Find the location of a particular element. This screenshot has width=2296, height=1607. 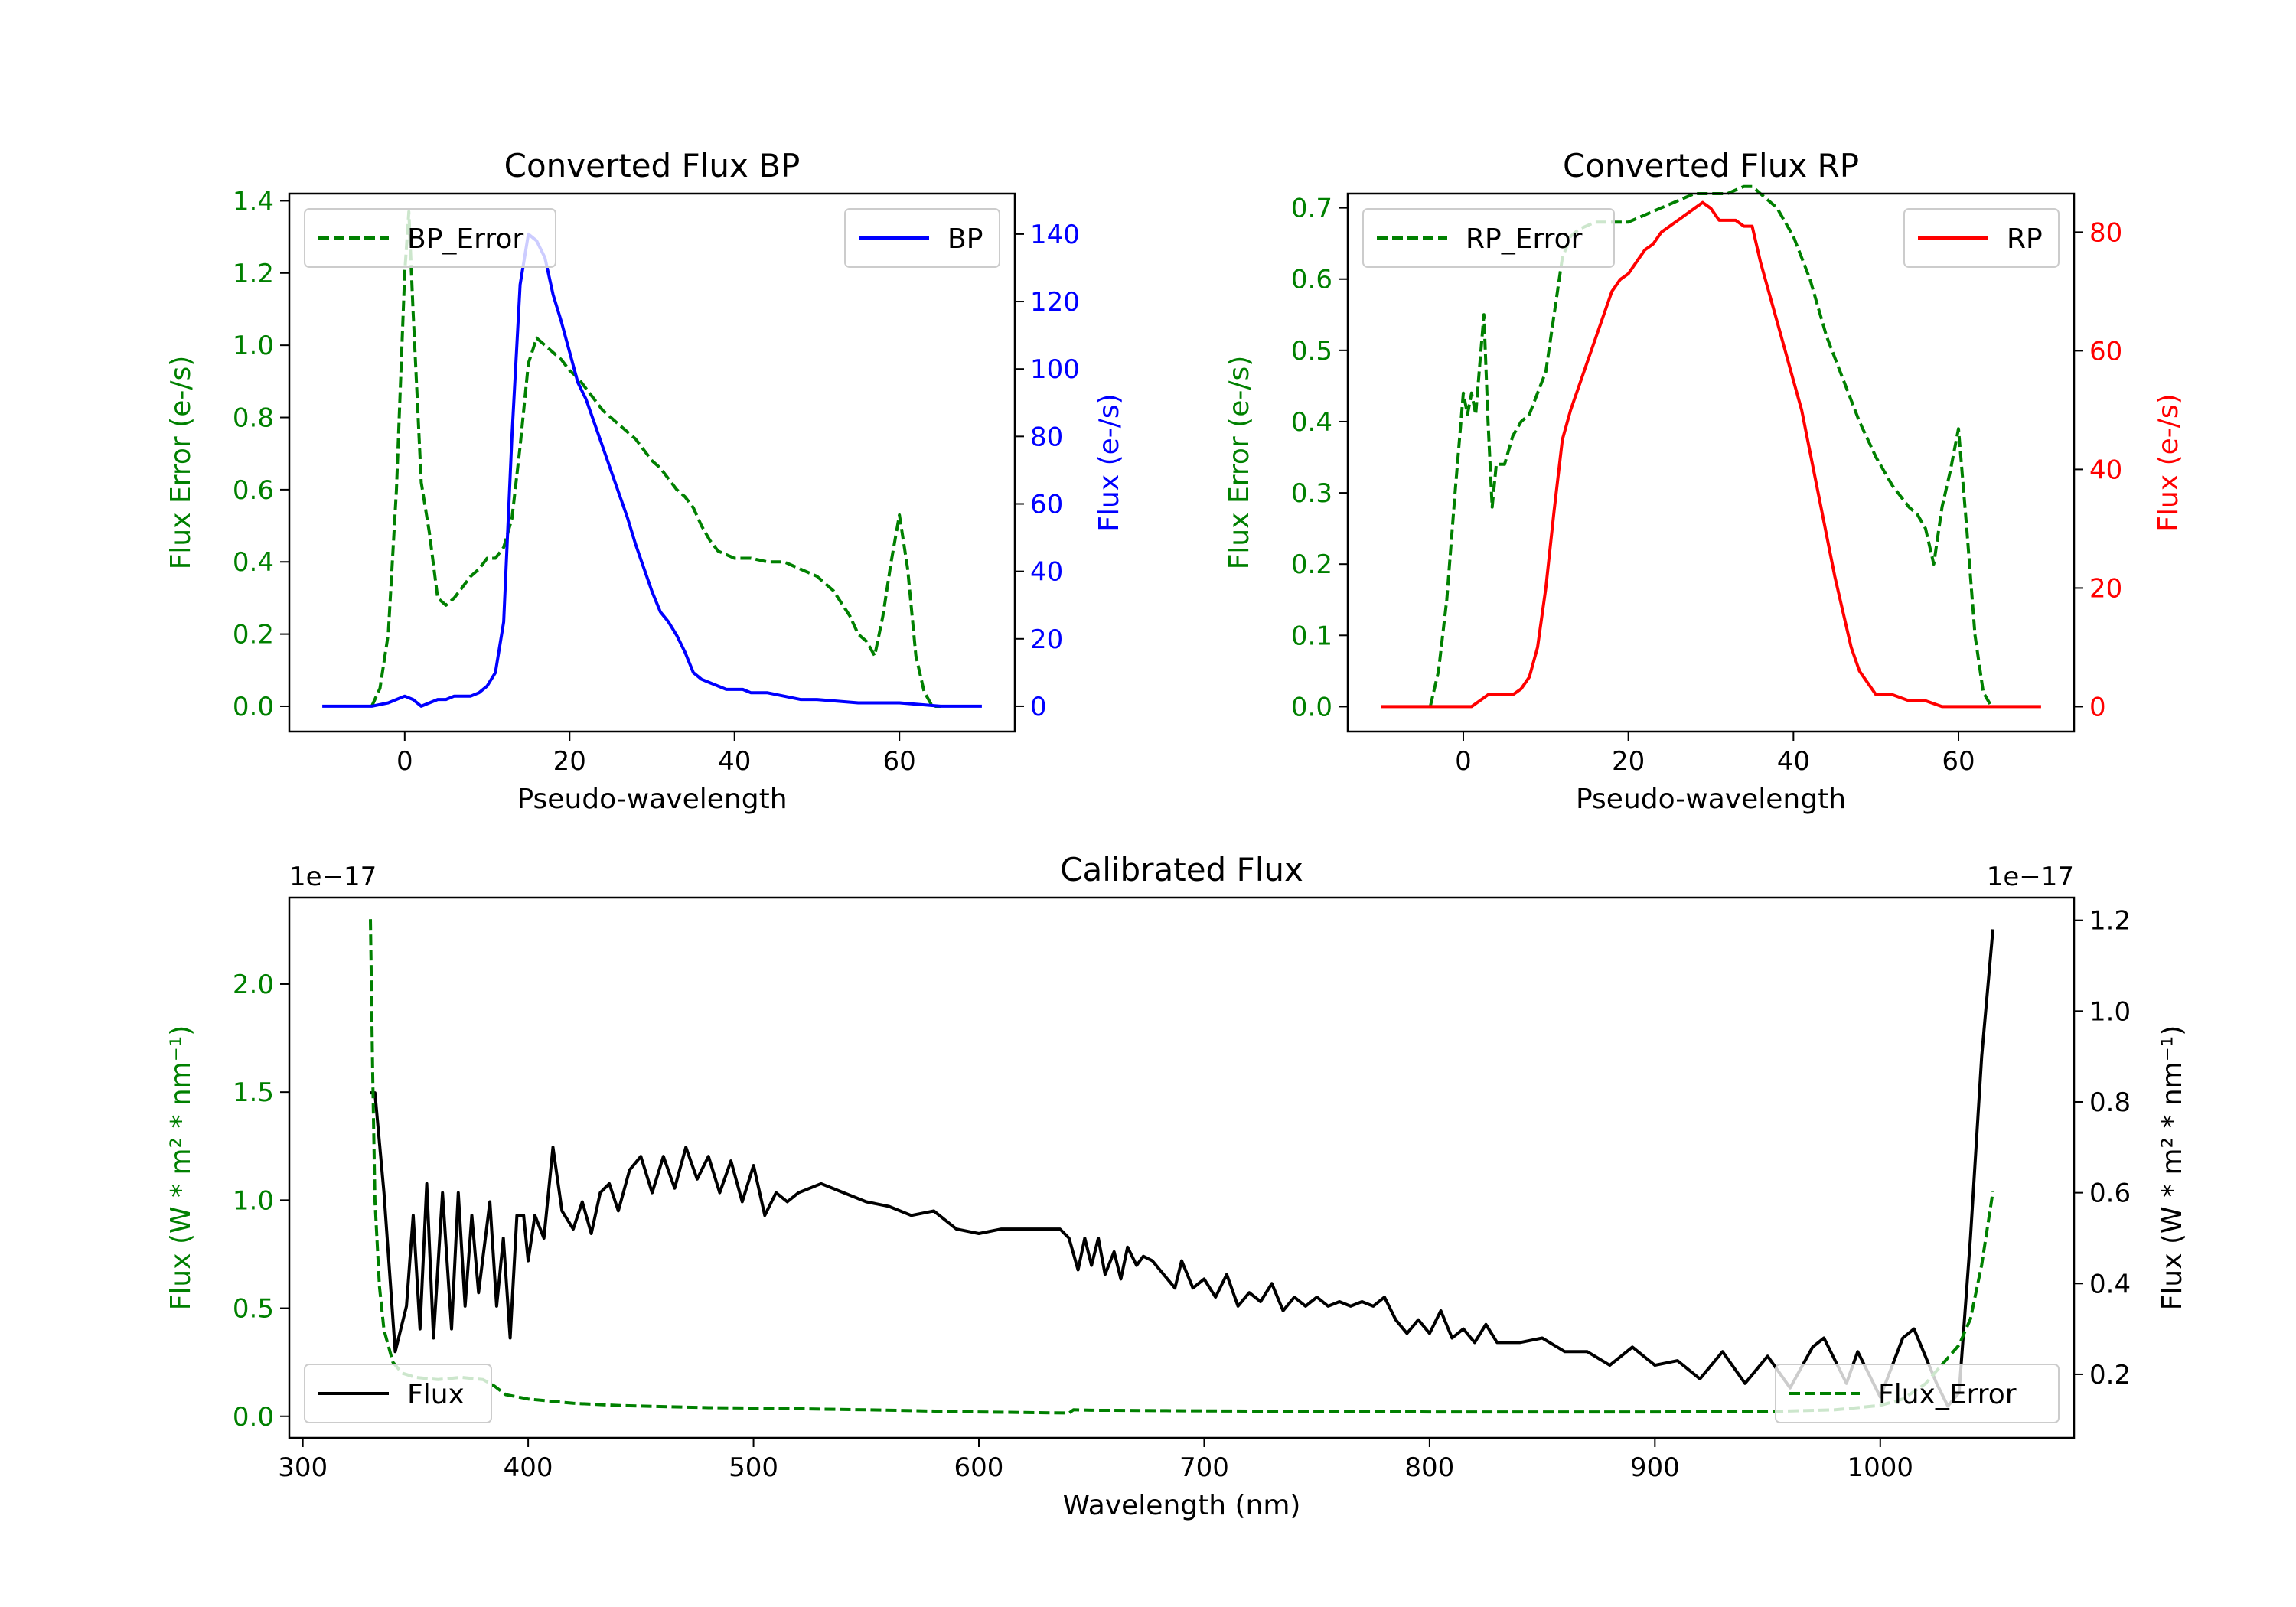

rp-xtick-label: 60 is located at coordinates (1958, 761).